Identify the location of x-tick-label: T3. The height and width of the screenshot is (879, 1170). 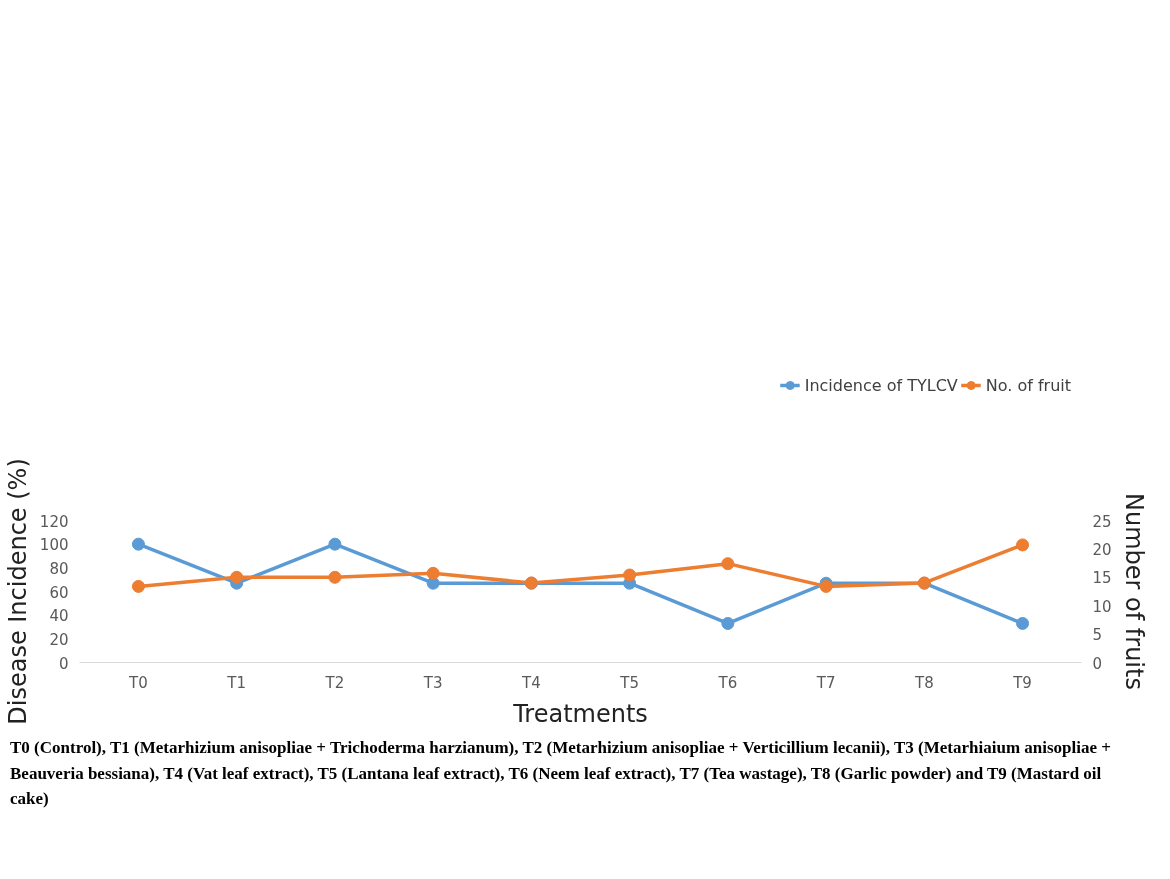
(432, 682).